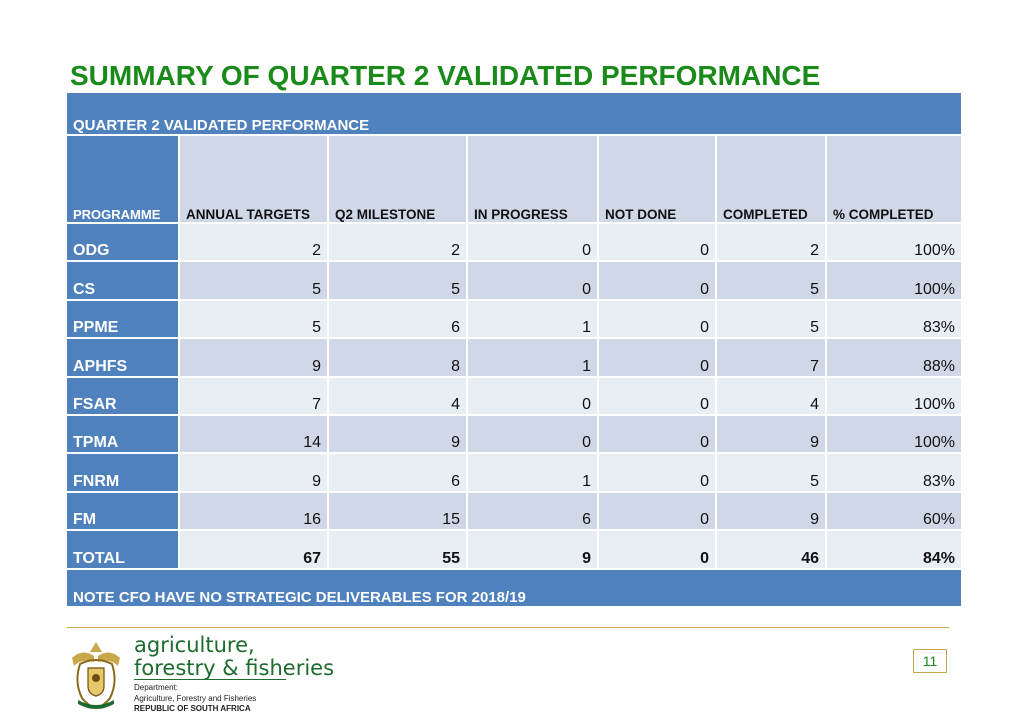  I want to click on cell-pct-completed: 88%, so click(893, 357).